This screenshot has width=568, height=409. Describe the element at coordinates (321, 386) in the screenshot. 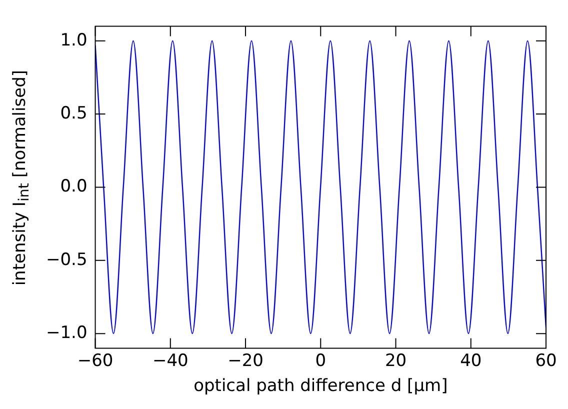

I see `x-axis-title: optical path difference d [μm]` at that location.